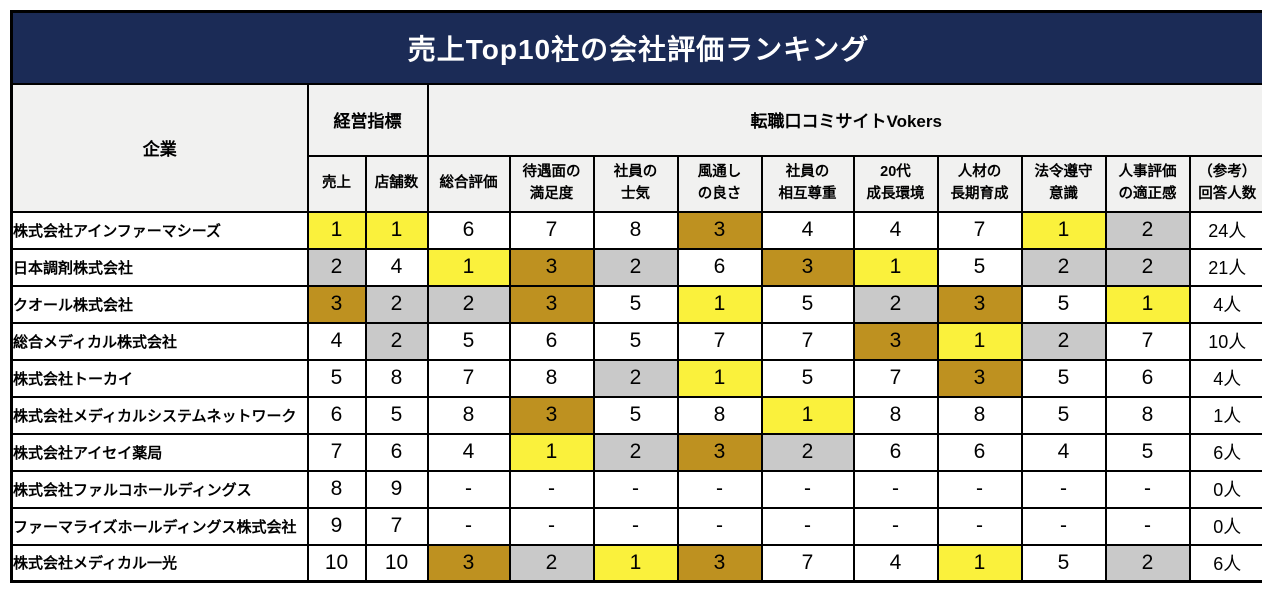 This screenshot has width=1262, height=615. I want to click on table-row: 株式会社アイセイ薬局 7 6 4 1 2 3 2 6 6 4 5 6人, so click(636, 452).